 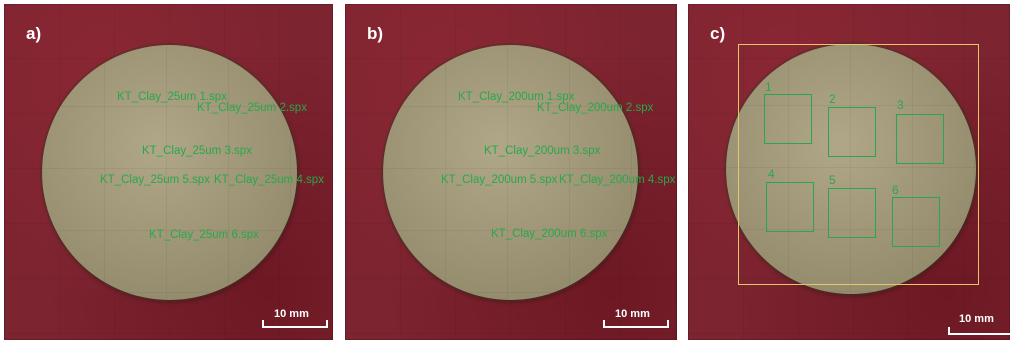 I want to click on spectrum-label-3: KT_Clay_25um 3.spx, so click(x=197, y=151).